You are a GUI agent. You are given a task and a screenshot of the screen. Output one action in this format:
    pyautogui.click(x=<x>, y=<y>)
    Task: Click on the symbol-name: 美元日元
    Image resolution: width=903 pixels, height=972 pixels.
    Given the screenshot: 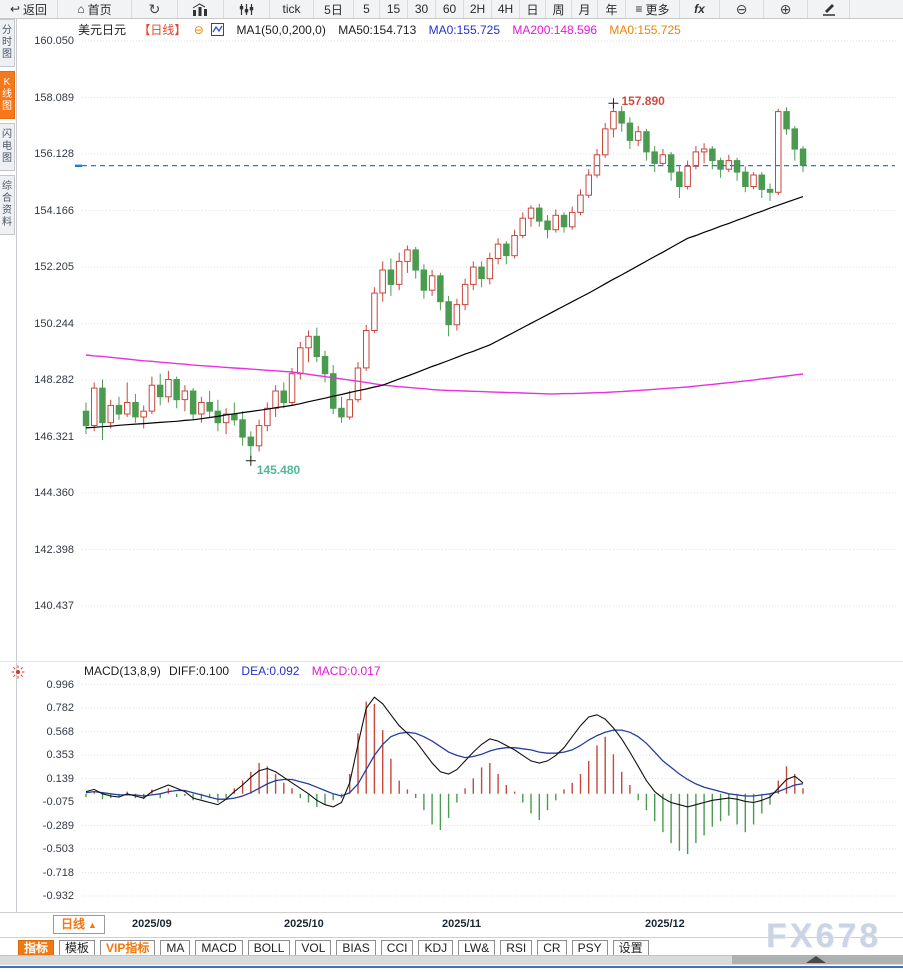 What is the action you would take?
    pyautogui.click(x=102, y=30)
    